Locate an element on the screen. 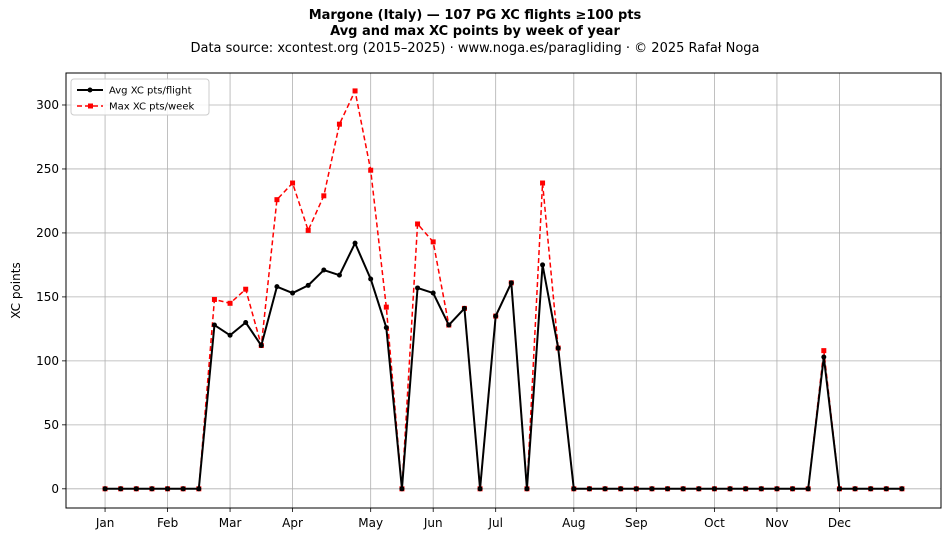  x-tick-label: Feb is located at coordinates (167, 523).